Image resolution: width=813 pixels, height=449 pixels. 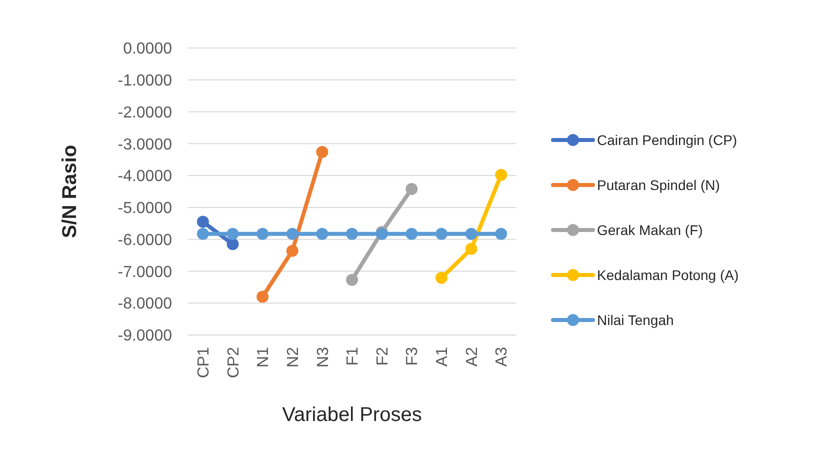 I want to click on y-tick-label: -4.0000, so click(x=145, y=177).